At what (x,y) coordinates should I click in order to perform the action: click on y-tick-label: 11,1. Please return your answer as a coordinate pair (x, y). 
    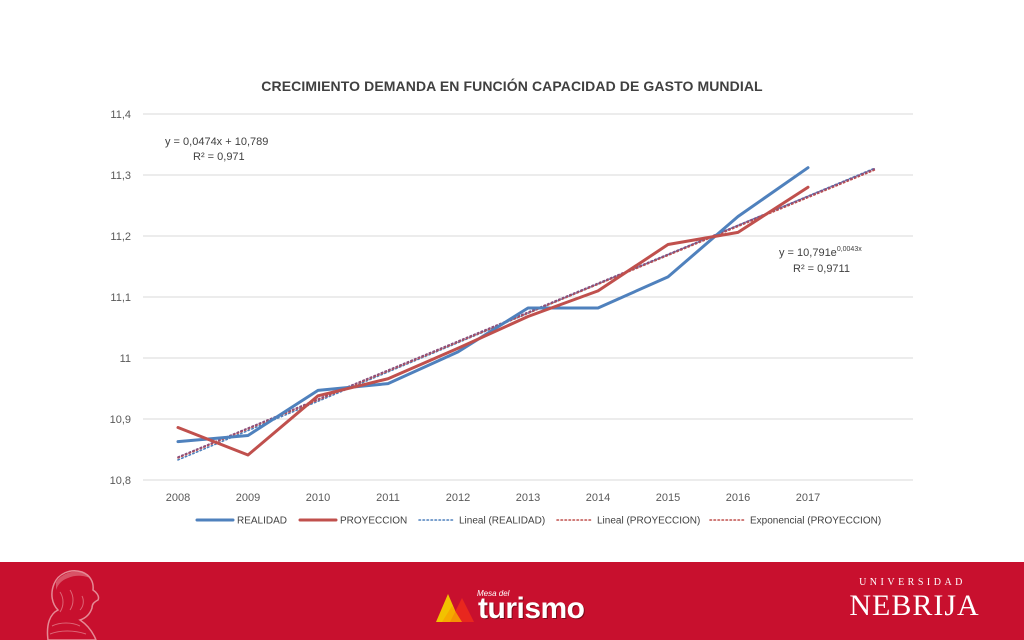
    Looking at the image, I should click on (120, 298).